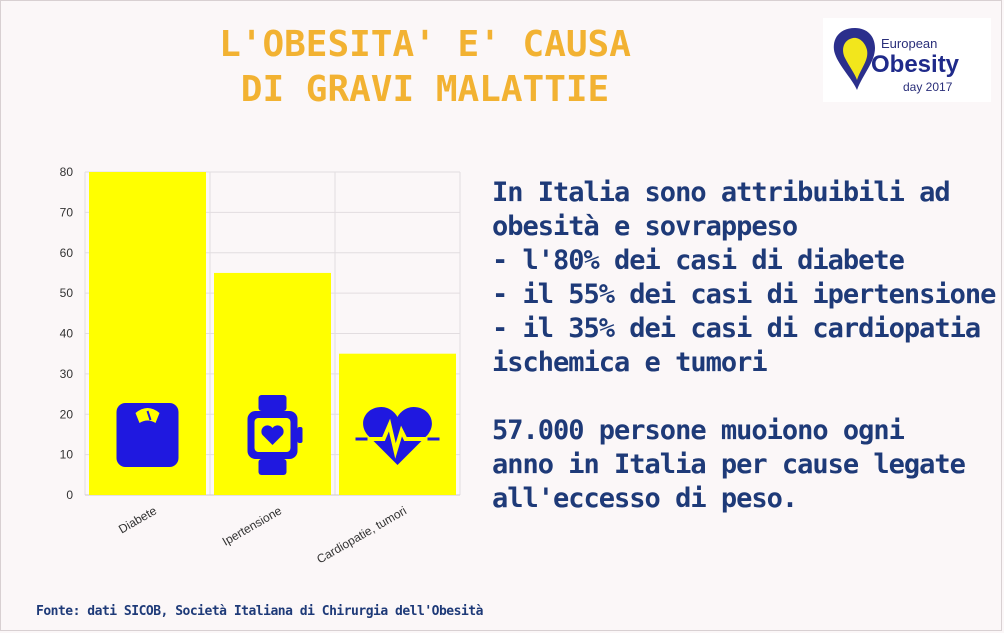  Describe the element at coordinates (67, 212) in the screenshot. I see `y-tick-label: 70` at that location.